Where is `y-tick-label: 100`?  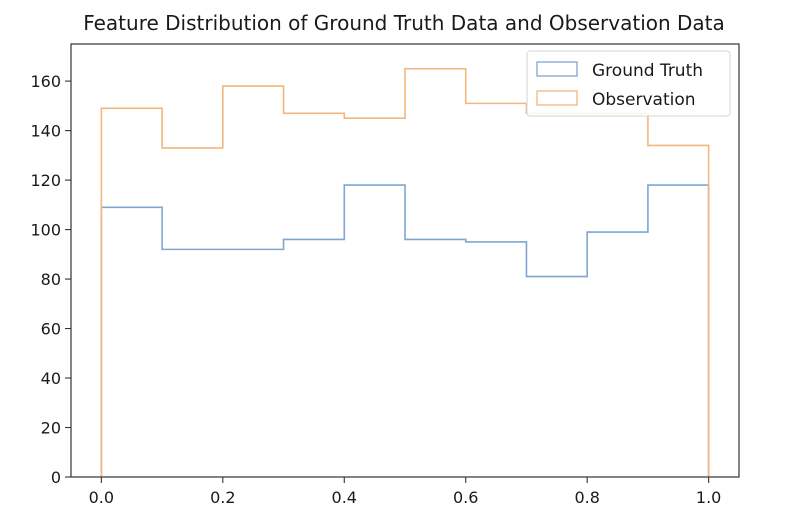 y-tick-label: 100 is located at coordinates (45, 230).